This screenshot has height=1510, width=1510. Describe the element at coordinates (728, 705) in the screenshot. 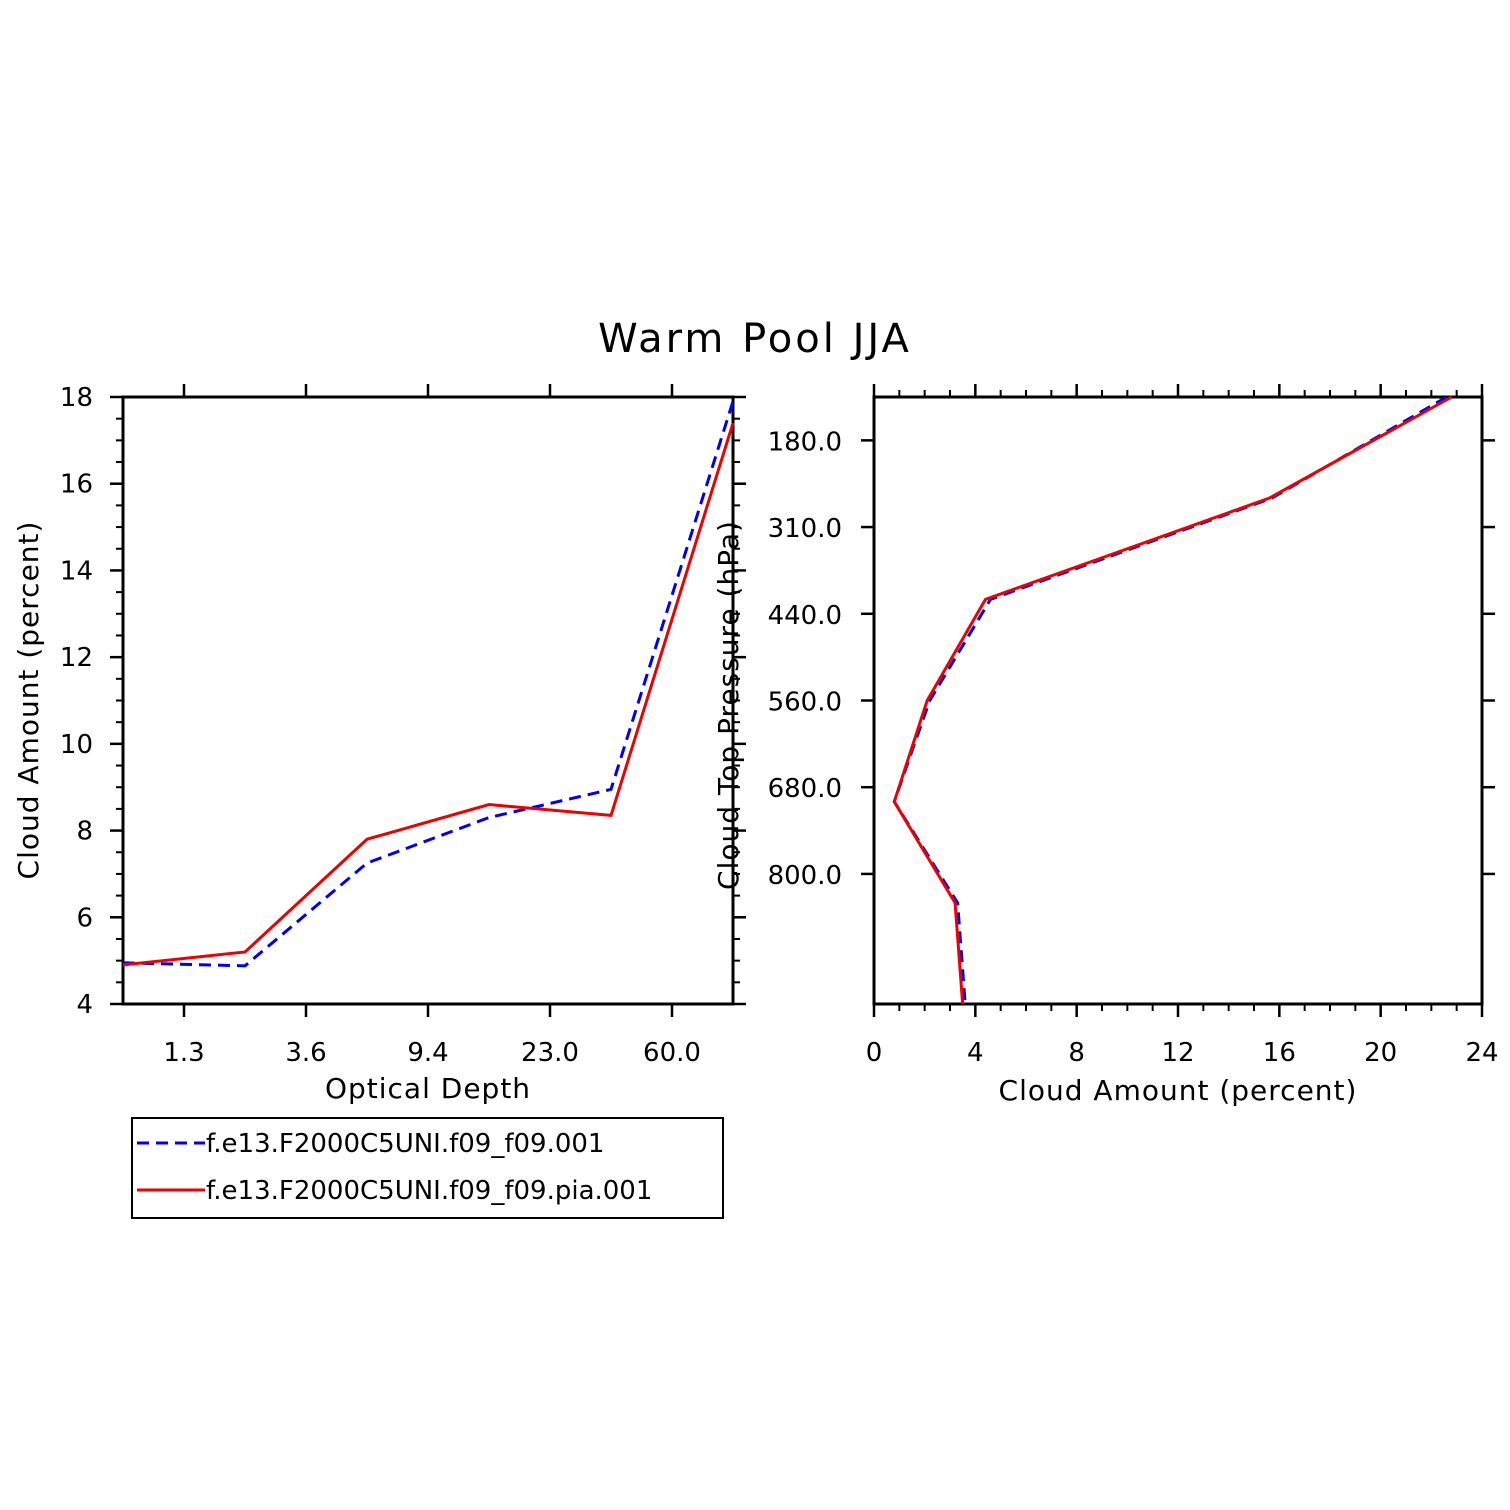

I see `right-y-axis-label: Cloud Top Pressure (hPa)` at that location.